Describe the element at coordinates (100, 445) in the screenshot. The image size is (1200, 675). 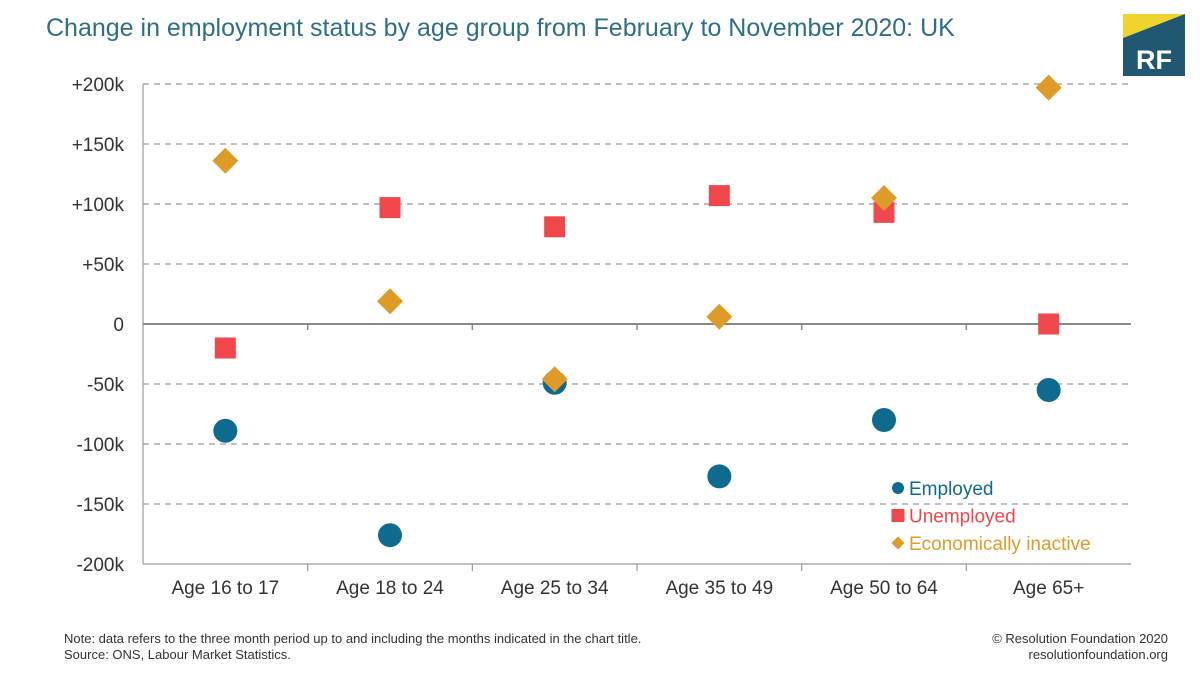
I see `y-tick-label: -100k` at that location.